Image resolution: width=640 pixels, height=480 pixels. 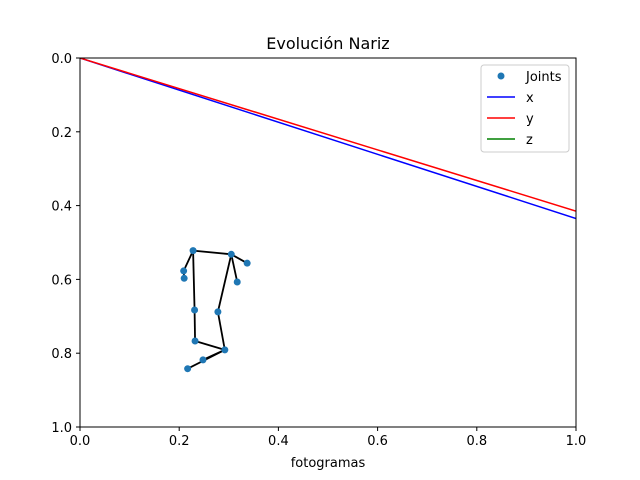 What do you see at coordinates (328, 463) in the screenshot?
I see `x-axis-label: fotogramas` at bounding box center [328, 463].